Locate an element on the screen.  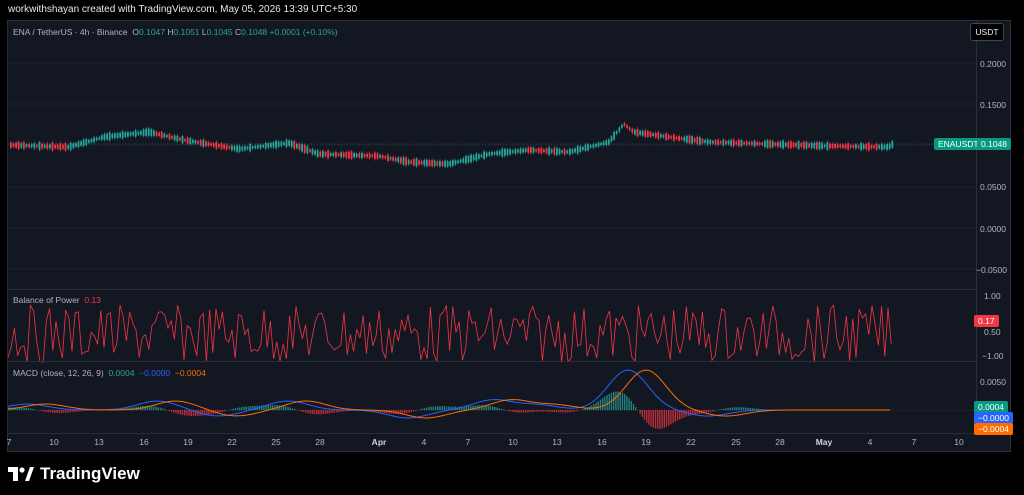
symbol-label: ENA / TetherUS · 4h · Binance is located at coordinates (70, 32).